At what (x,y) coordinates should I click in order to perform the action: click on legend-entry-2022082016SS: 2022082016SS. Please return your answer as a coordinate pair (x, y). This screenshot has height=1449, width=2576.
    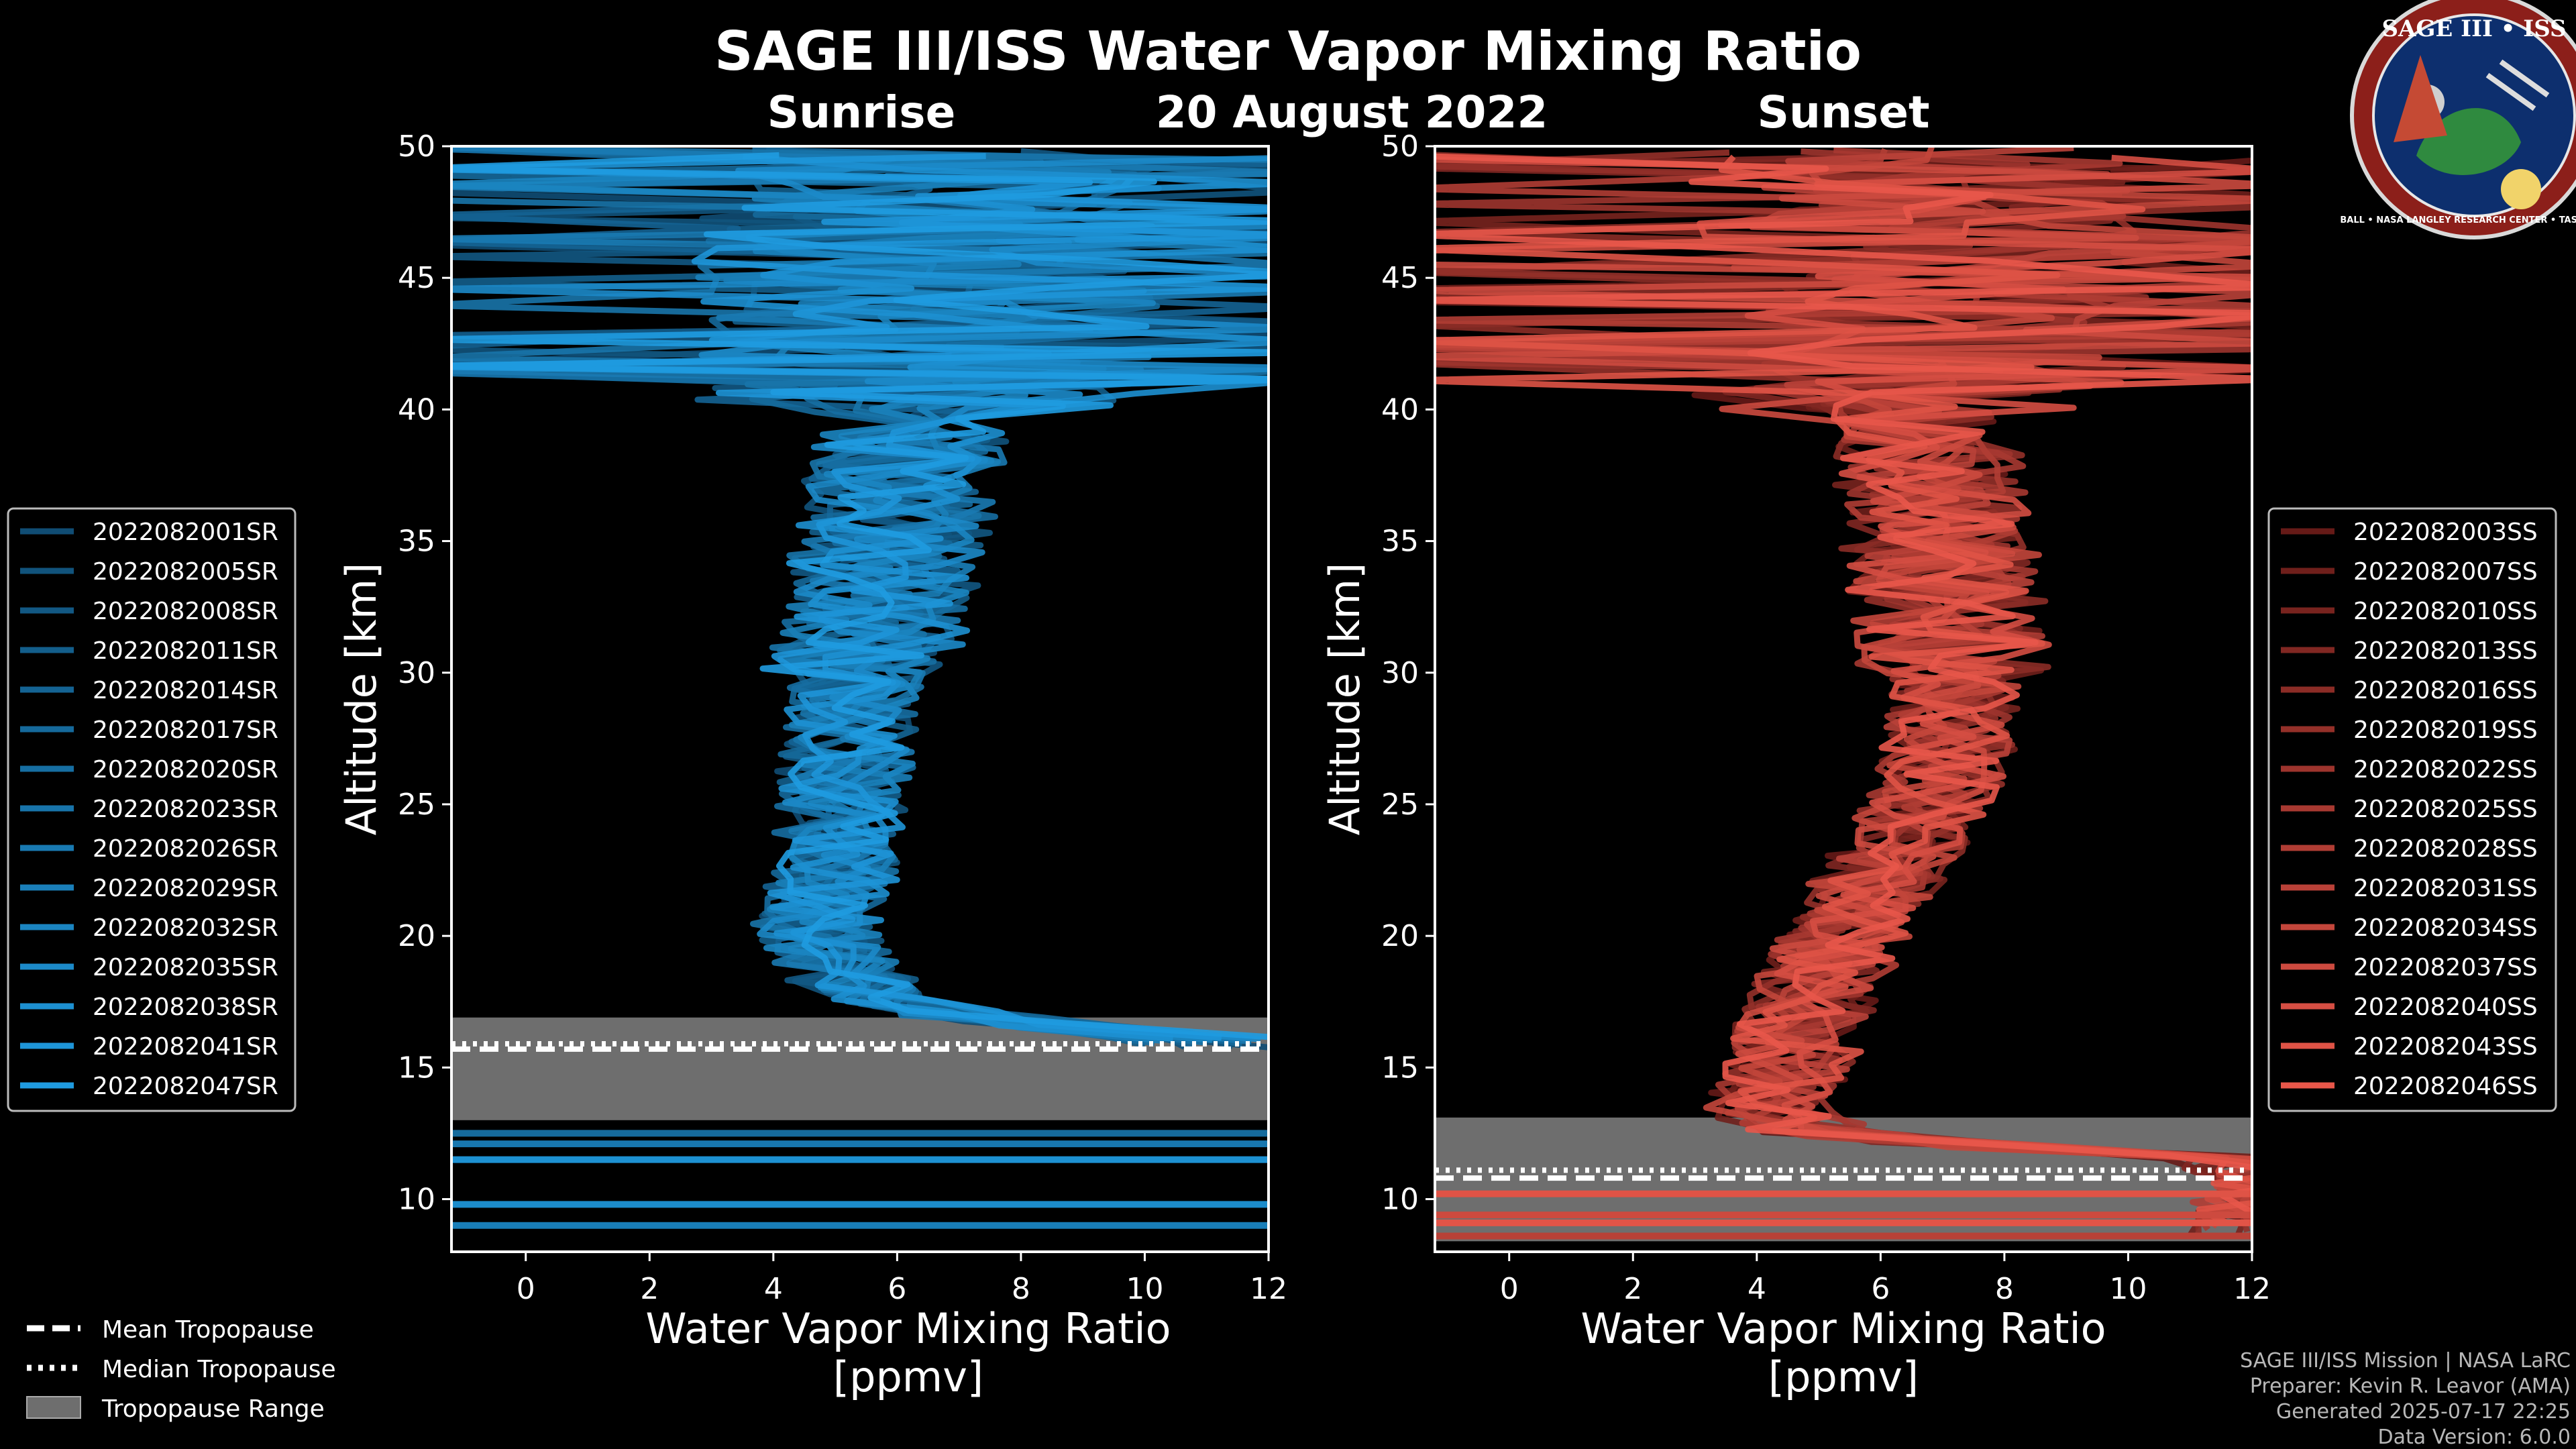
    Looking at the image, I should click on (2445, 690).